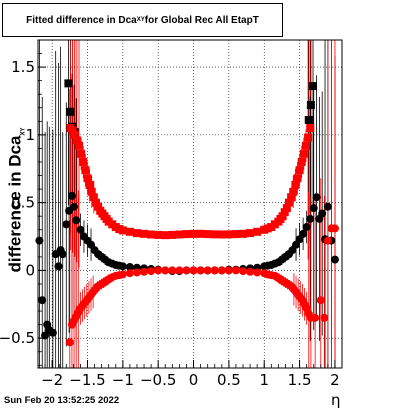  I want to click on y-axis-label: difference in DcaXY, so click(15, 199).